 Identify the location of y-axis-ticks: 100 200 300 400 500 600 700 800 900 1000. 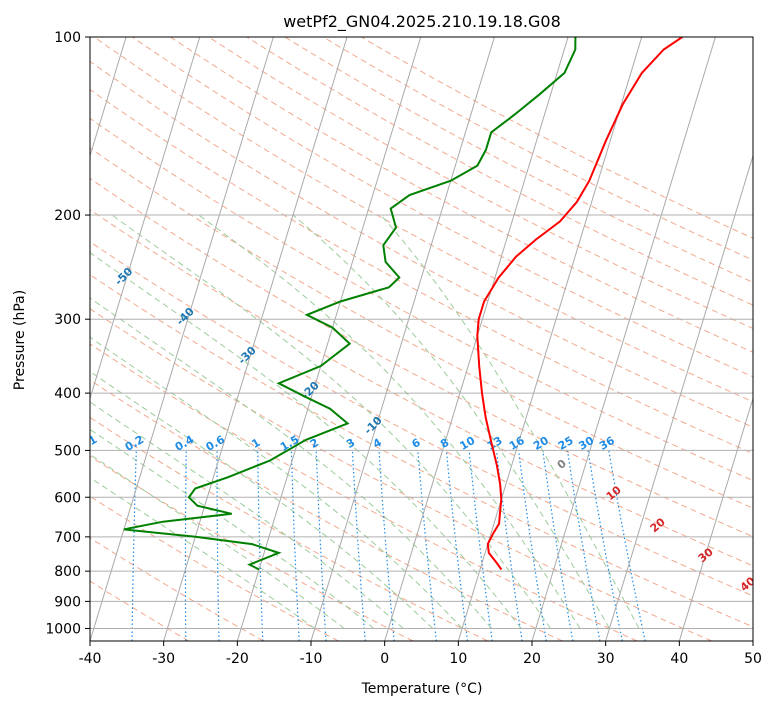
(67, 333).